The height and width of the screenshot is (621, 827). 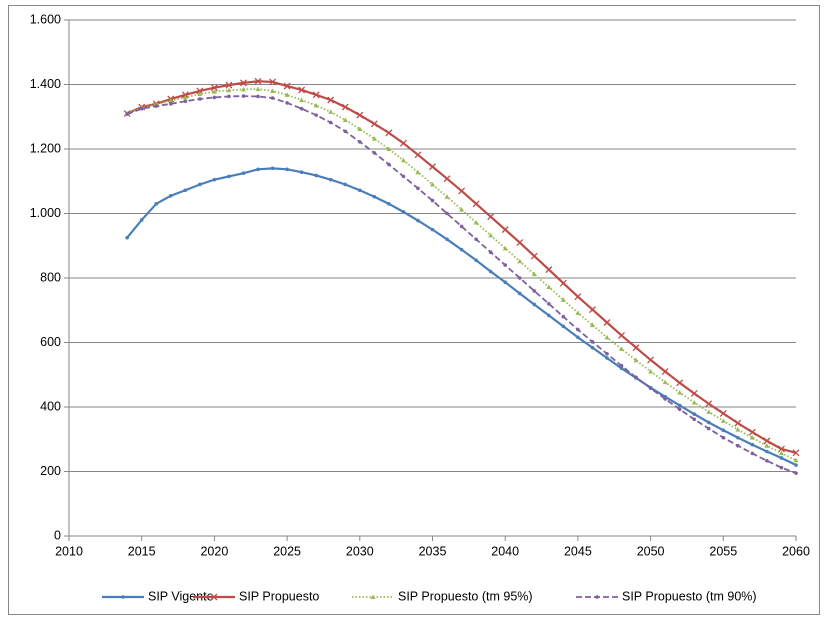 What do you see at coordinates (69, 551) in the screenshot?
I see `x-tick-label: 2010` at bounding box center [69, 551].